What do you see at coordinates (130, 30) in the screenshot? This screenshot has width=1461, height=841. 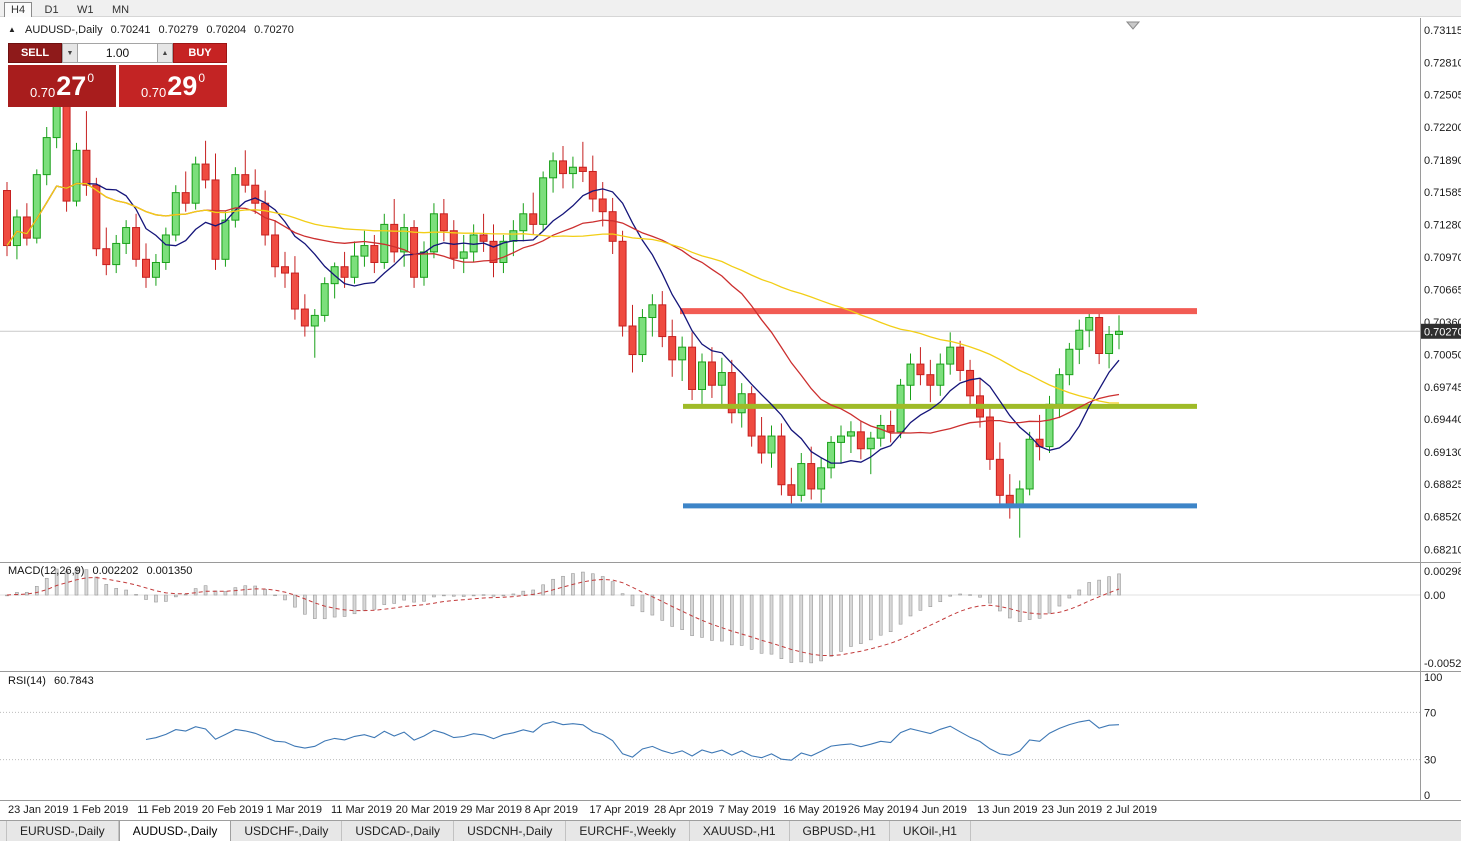 I see `ohlc-open: 0.70241` at bounding box center [130, 30].